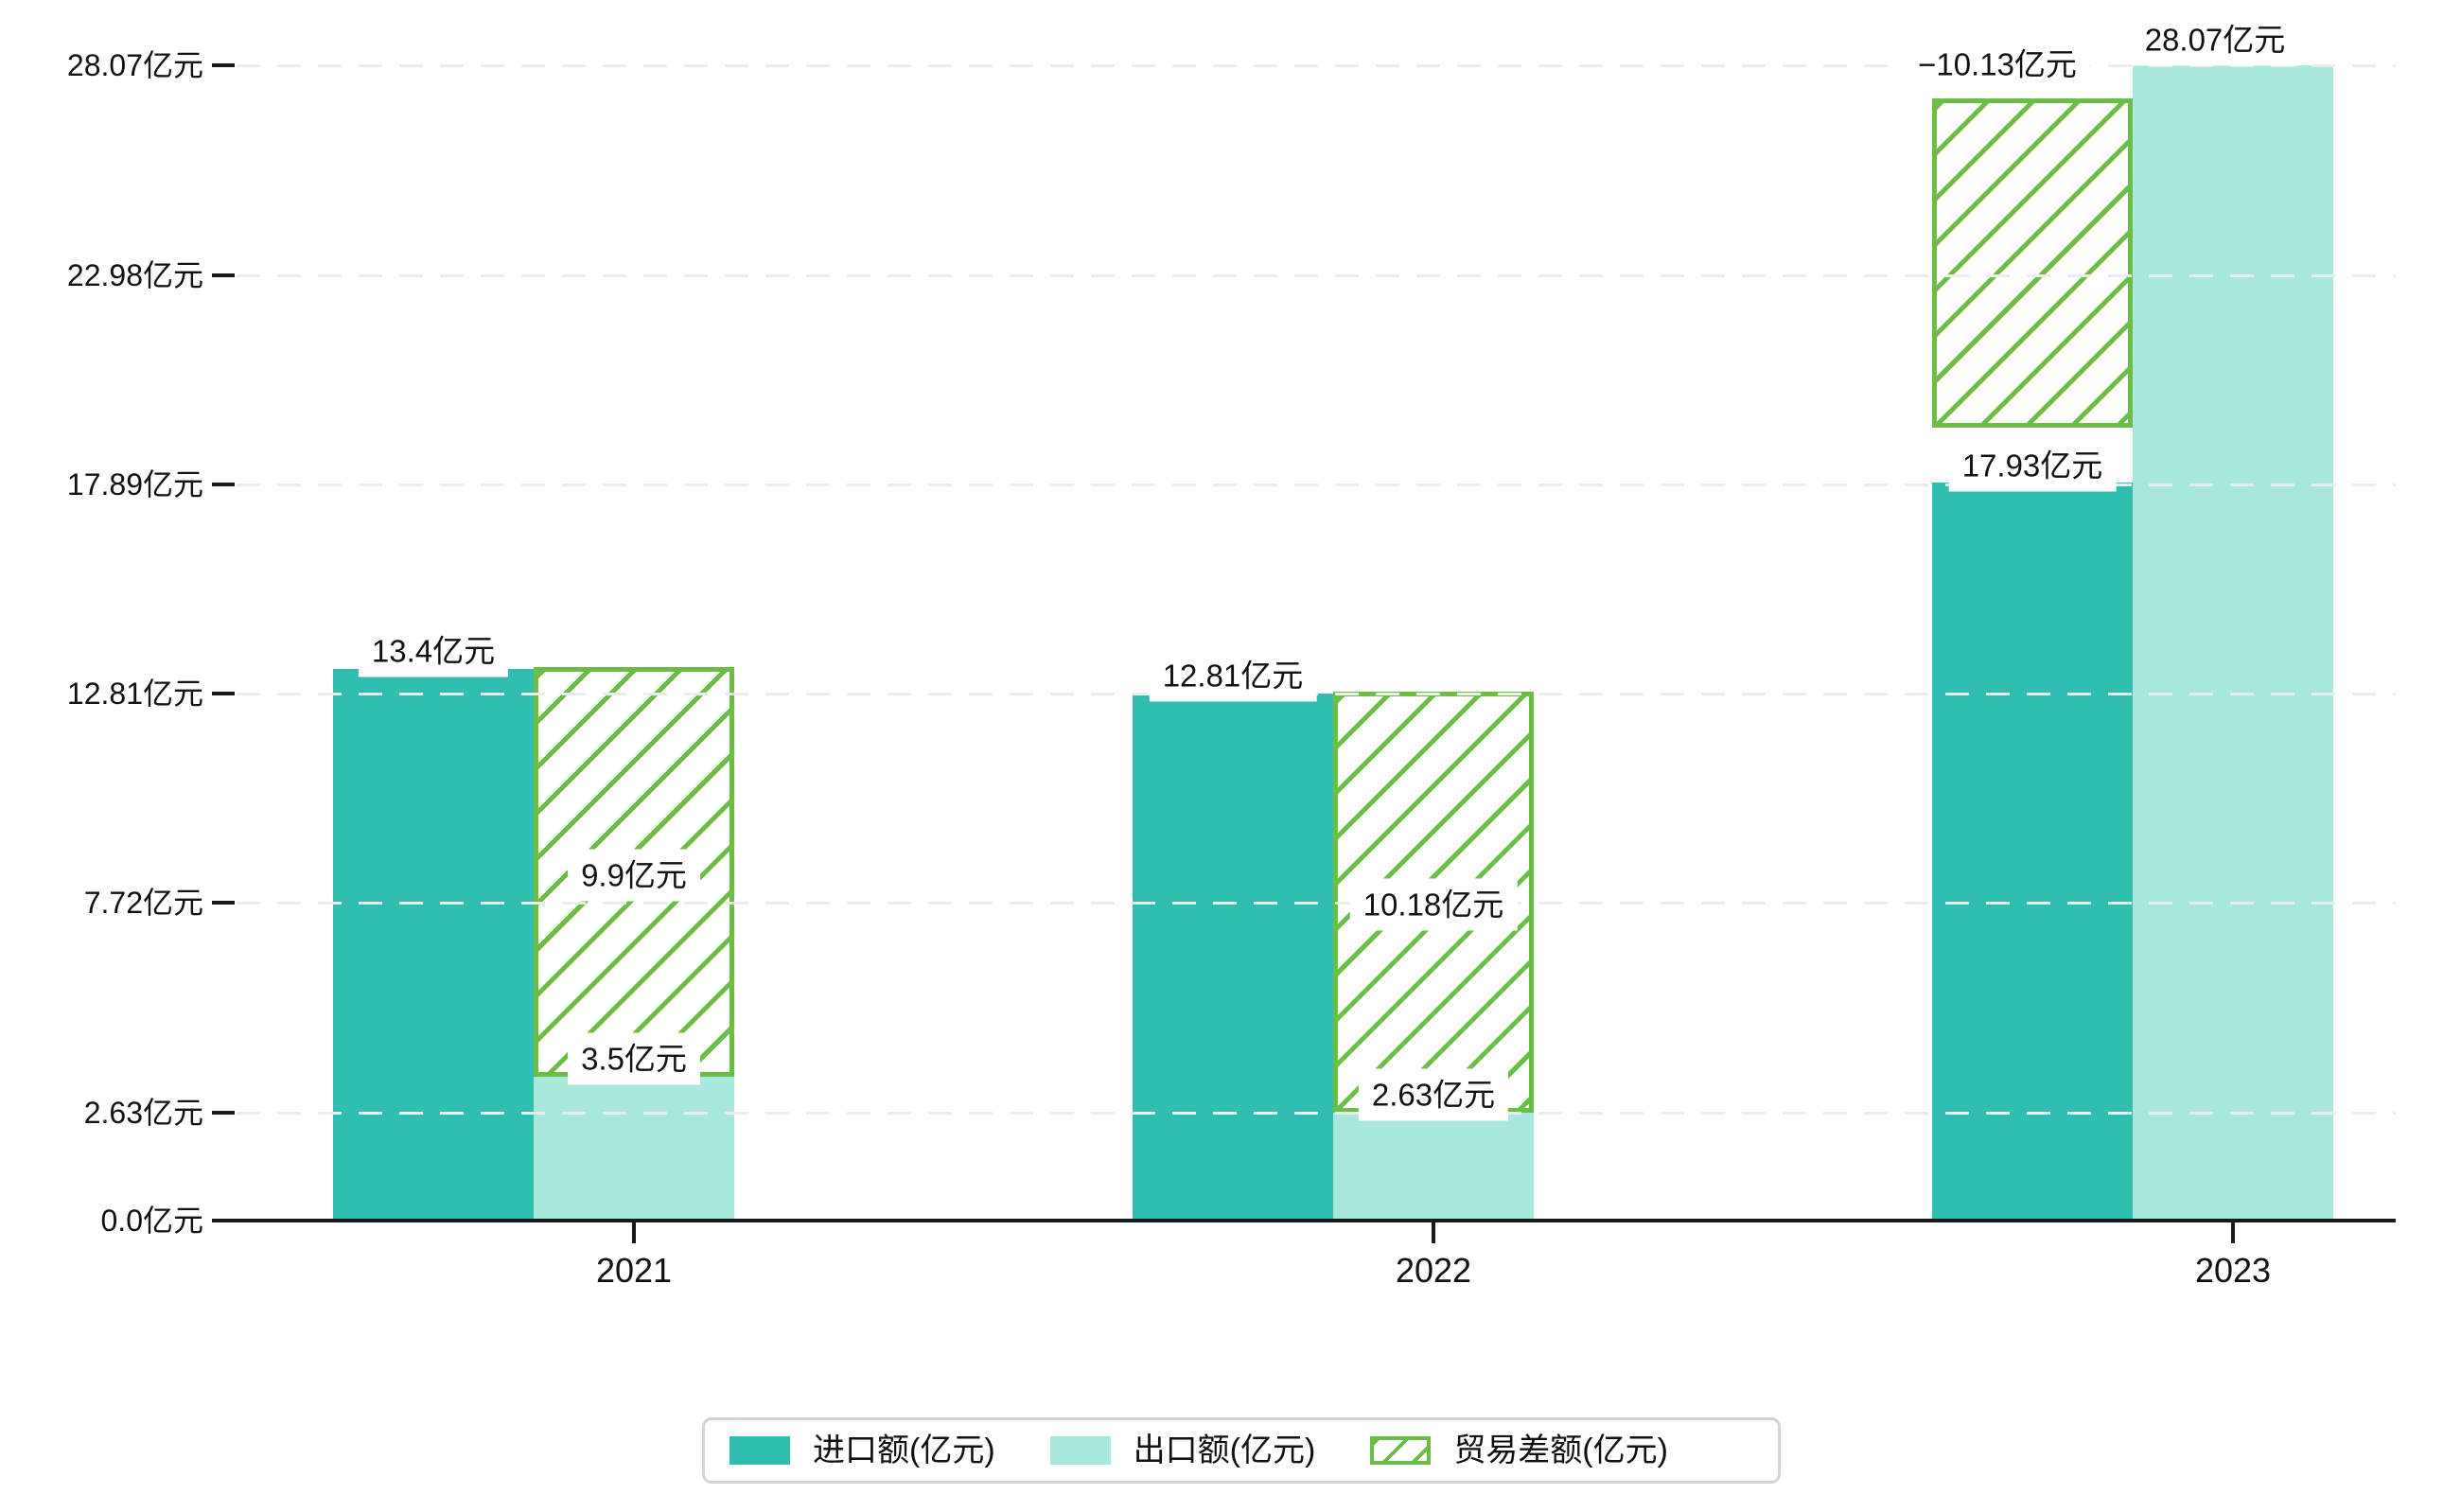 The width and height of the screenshot is (2461, 1512). What do you see at coordinates (2233, 643) in the screenshot?
I see `export-bar-2023` at bounding box center [2233, 643].